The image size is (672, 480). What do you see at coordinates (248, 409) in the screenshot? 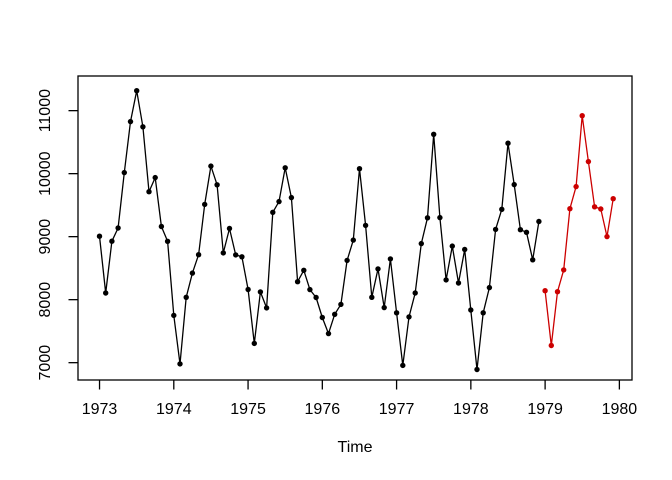
I see `x-tick-label: 1975` at bounding box center [248, 409].